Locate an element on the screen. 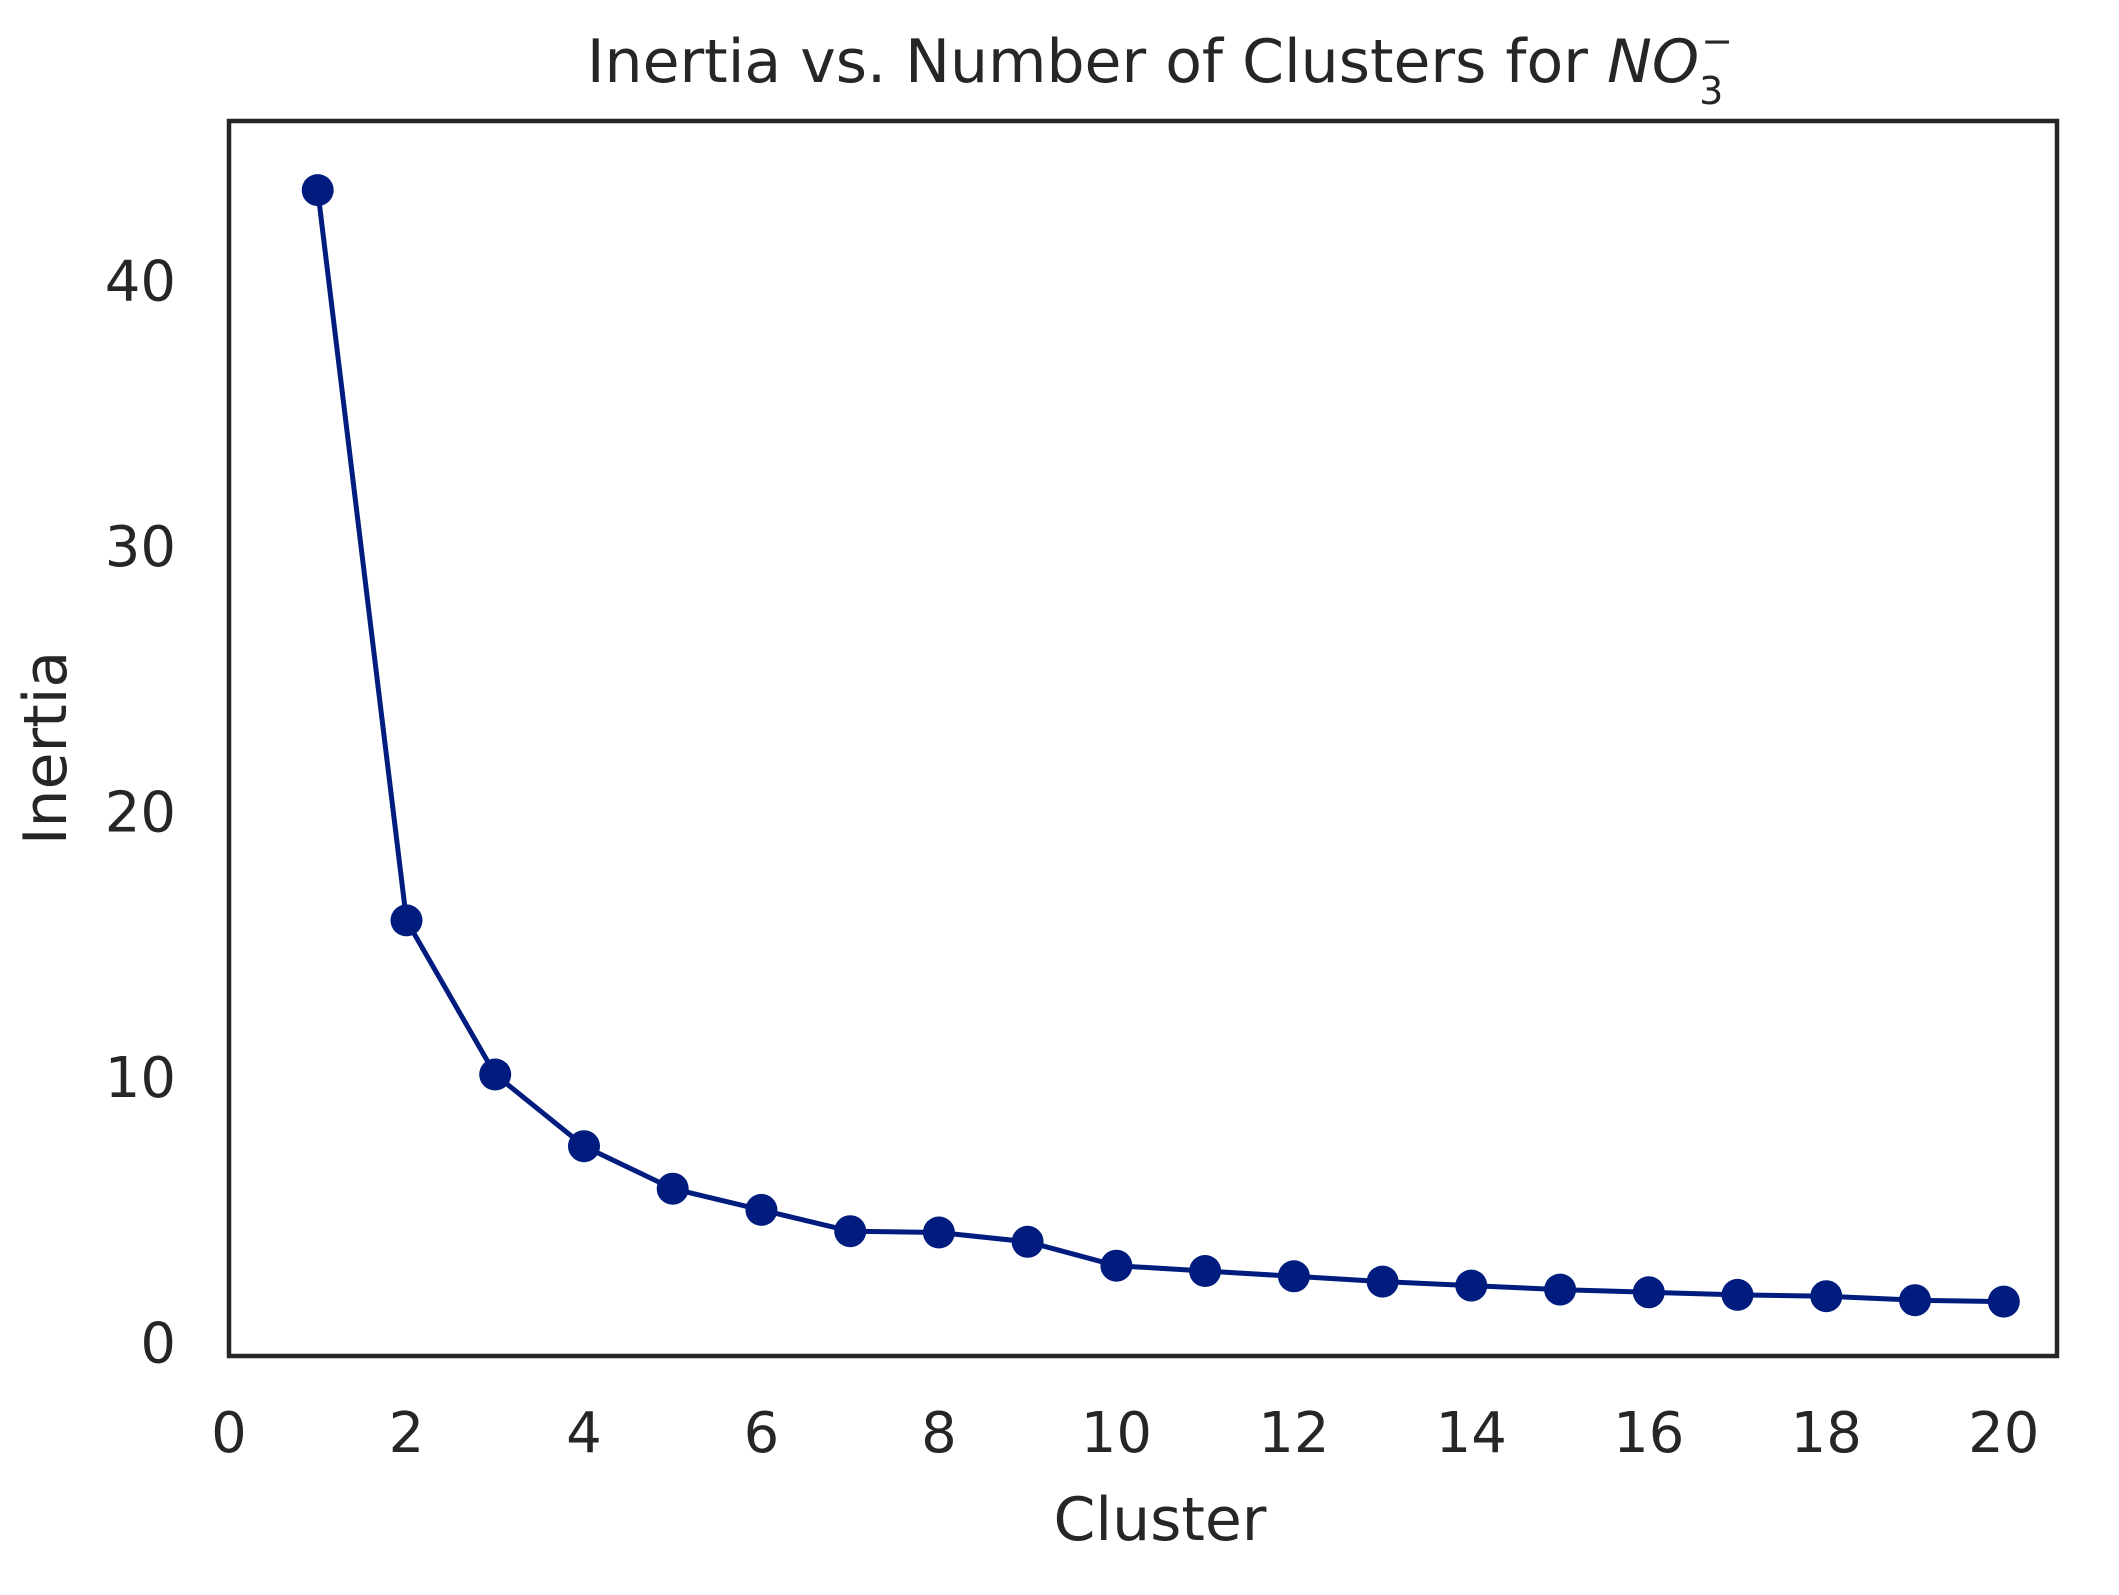 This screenshot has width=2119, height=1595. x-axis-label: Cluster is located at coordinates (1160, 1520).